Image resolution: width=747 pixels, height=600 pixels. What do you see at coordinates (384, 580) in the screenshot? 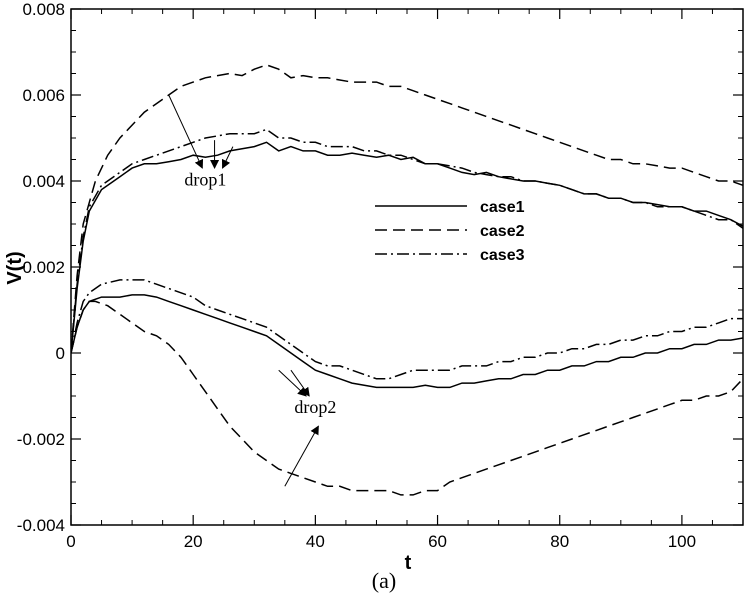
I see `figure-caption: (a)` at bounding box center [384, 580].